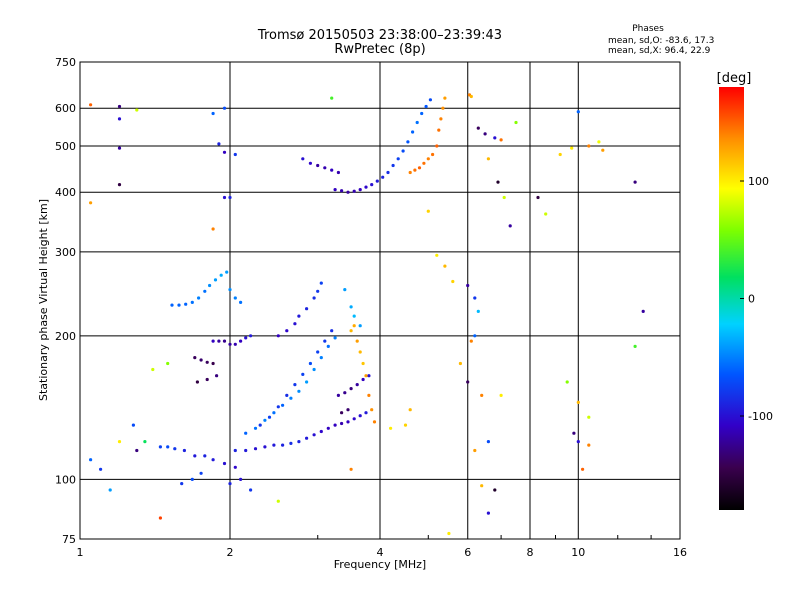 The image size is (800, 600). What do you see at coordinates (760, 416) in the screenshot?
I see `colorbar-tick-label: -100` at bounding box center [760, 416].